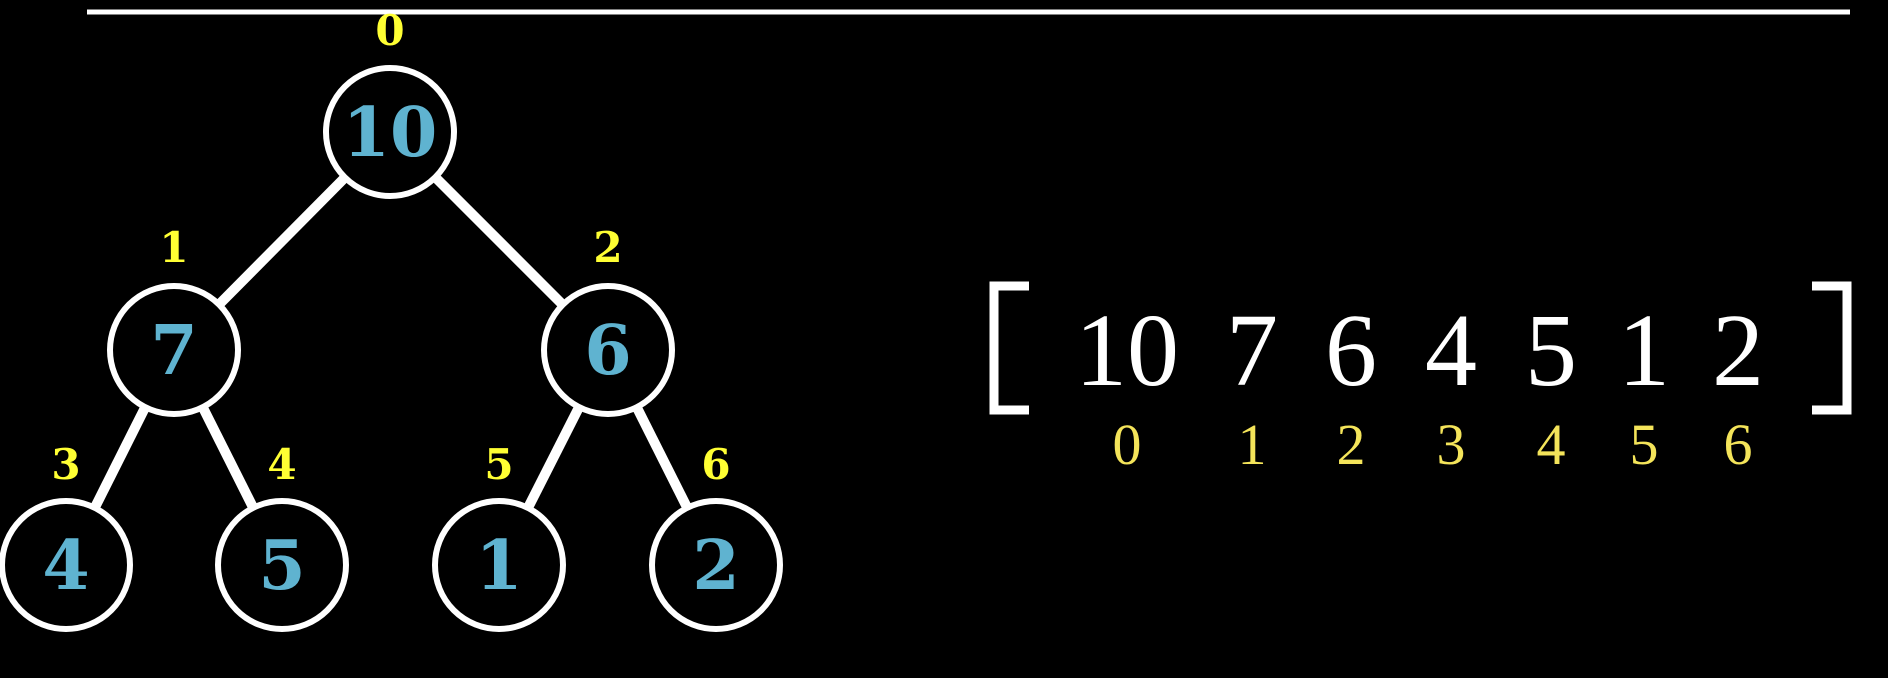  I want to click on node-value: 1, so click(498, 566).